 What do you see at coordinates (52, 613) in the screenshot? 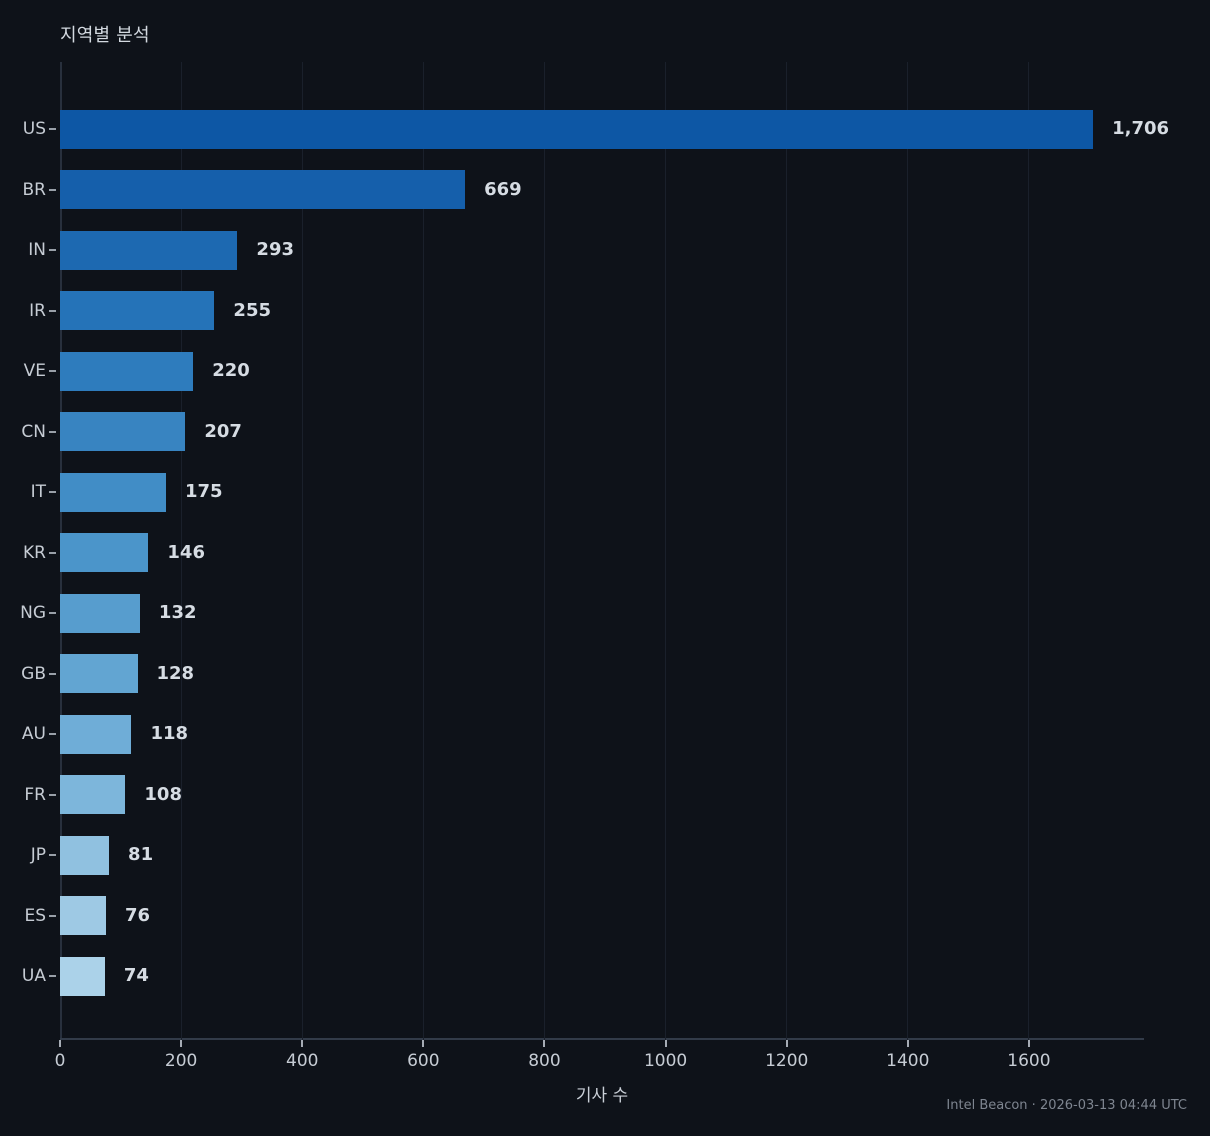
I see `y-tick-NG` at bounding box center [52, 613].